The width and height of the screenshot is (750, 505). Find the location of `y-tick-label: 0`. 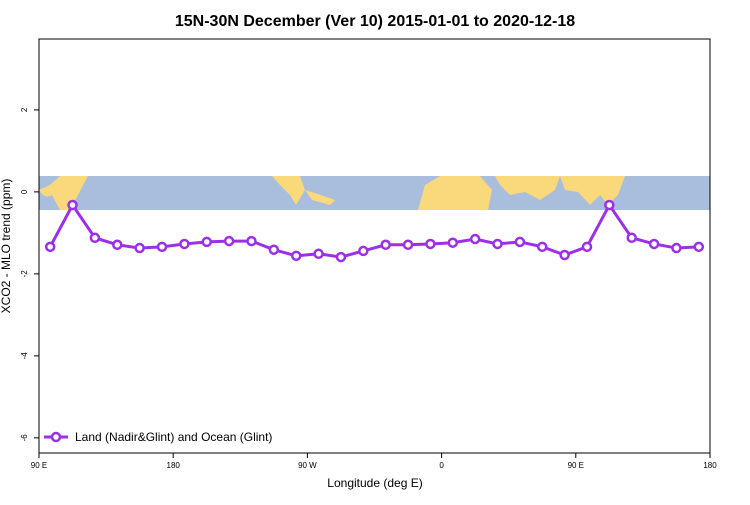

y-tick-label: 0 is located at coordinates (24, 191).